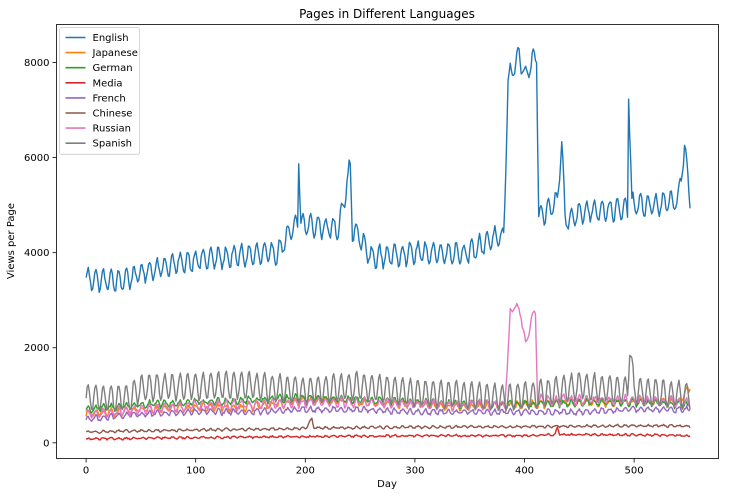 Image resolution: width=733 pixels, height=501 pixels. I want to click on series-line-chinese, so click(388, 425).